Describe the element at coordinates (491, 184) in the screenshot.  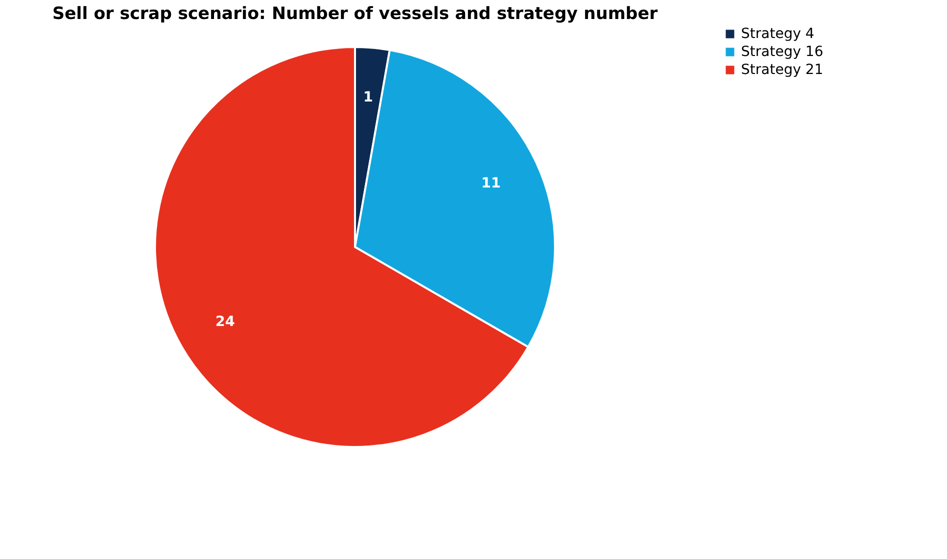
I see `data-label: 11` at that location.